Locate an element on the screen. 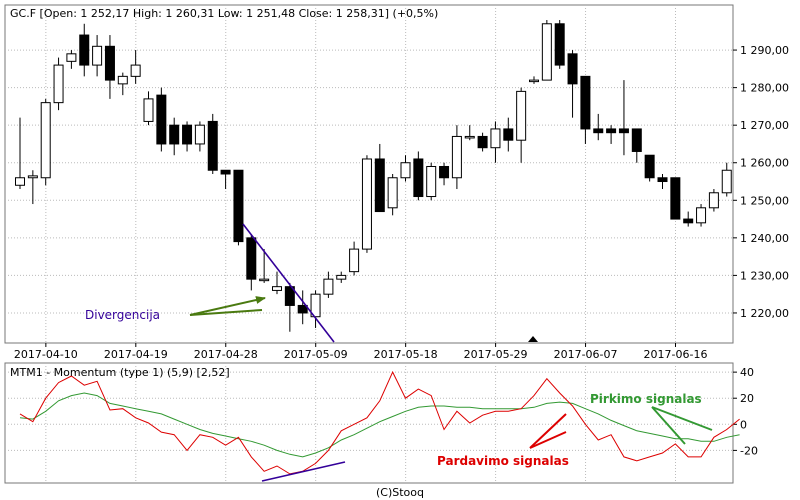 Image resolution: width=800 pixels, height=500 pixels. price-y-tick-label: 1 270,00 is located at coordinates (764, 125).